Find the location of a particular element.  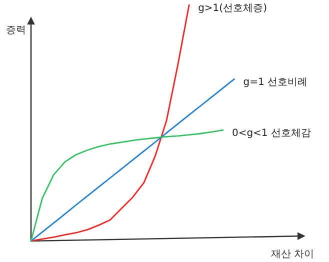

x-axis-title: 재산 차이 is located at coordinates (292, 254).